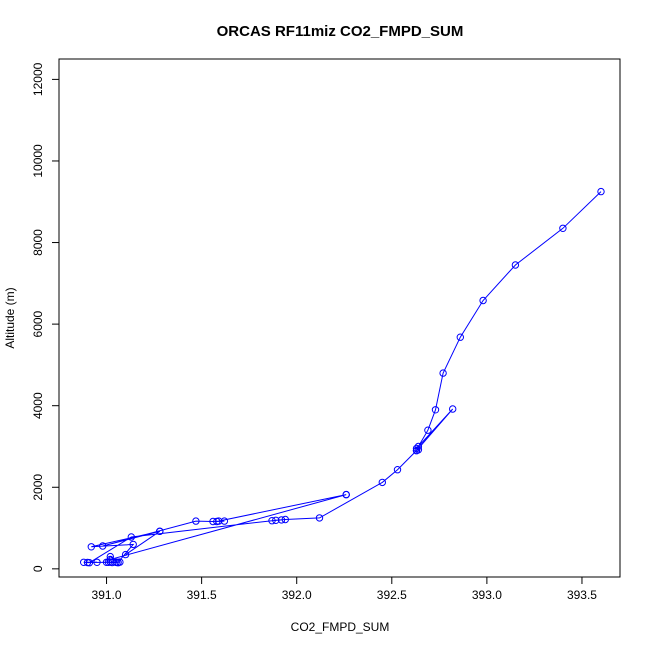 Image resolution: width=650 pixels, height=650 pixels. Describe the element at coordinates (392, 595) in the screenshot. I see `x-tick-label: 392.5` at that location.